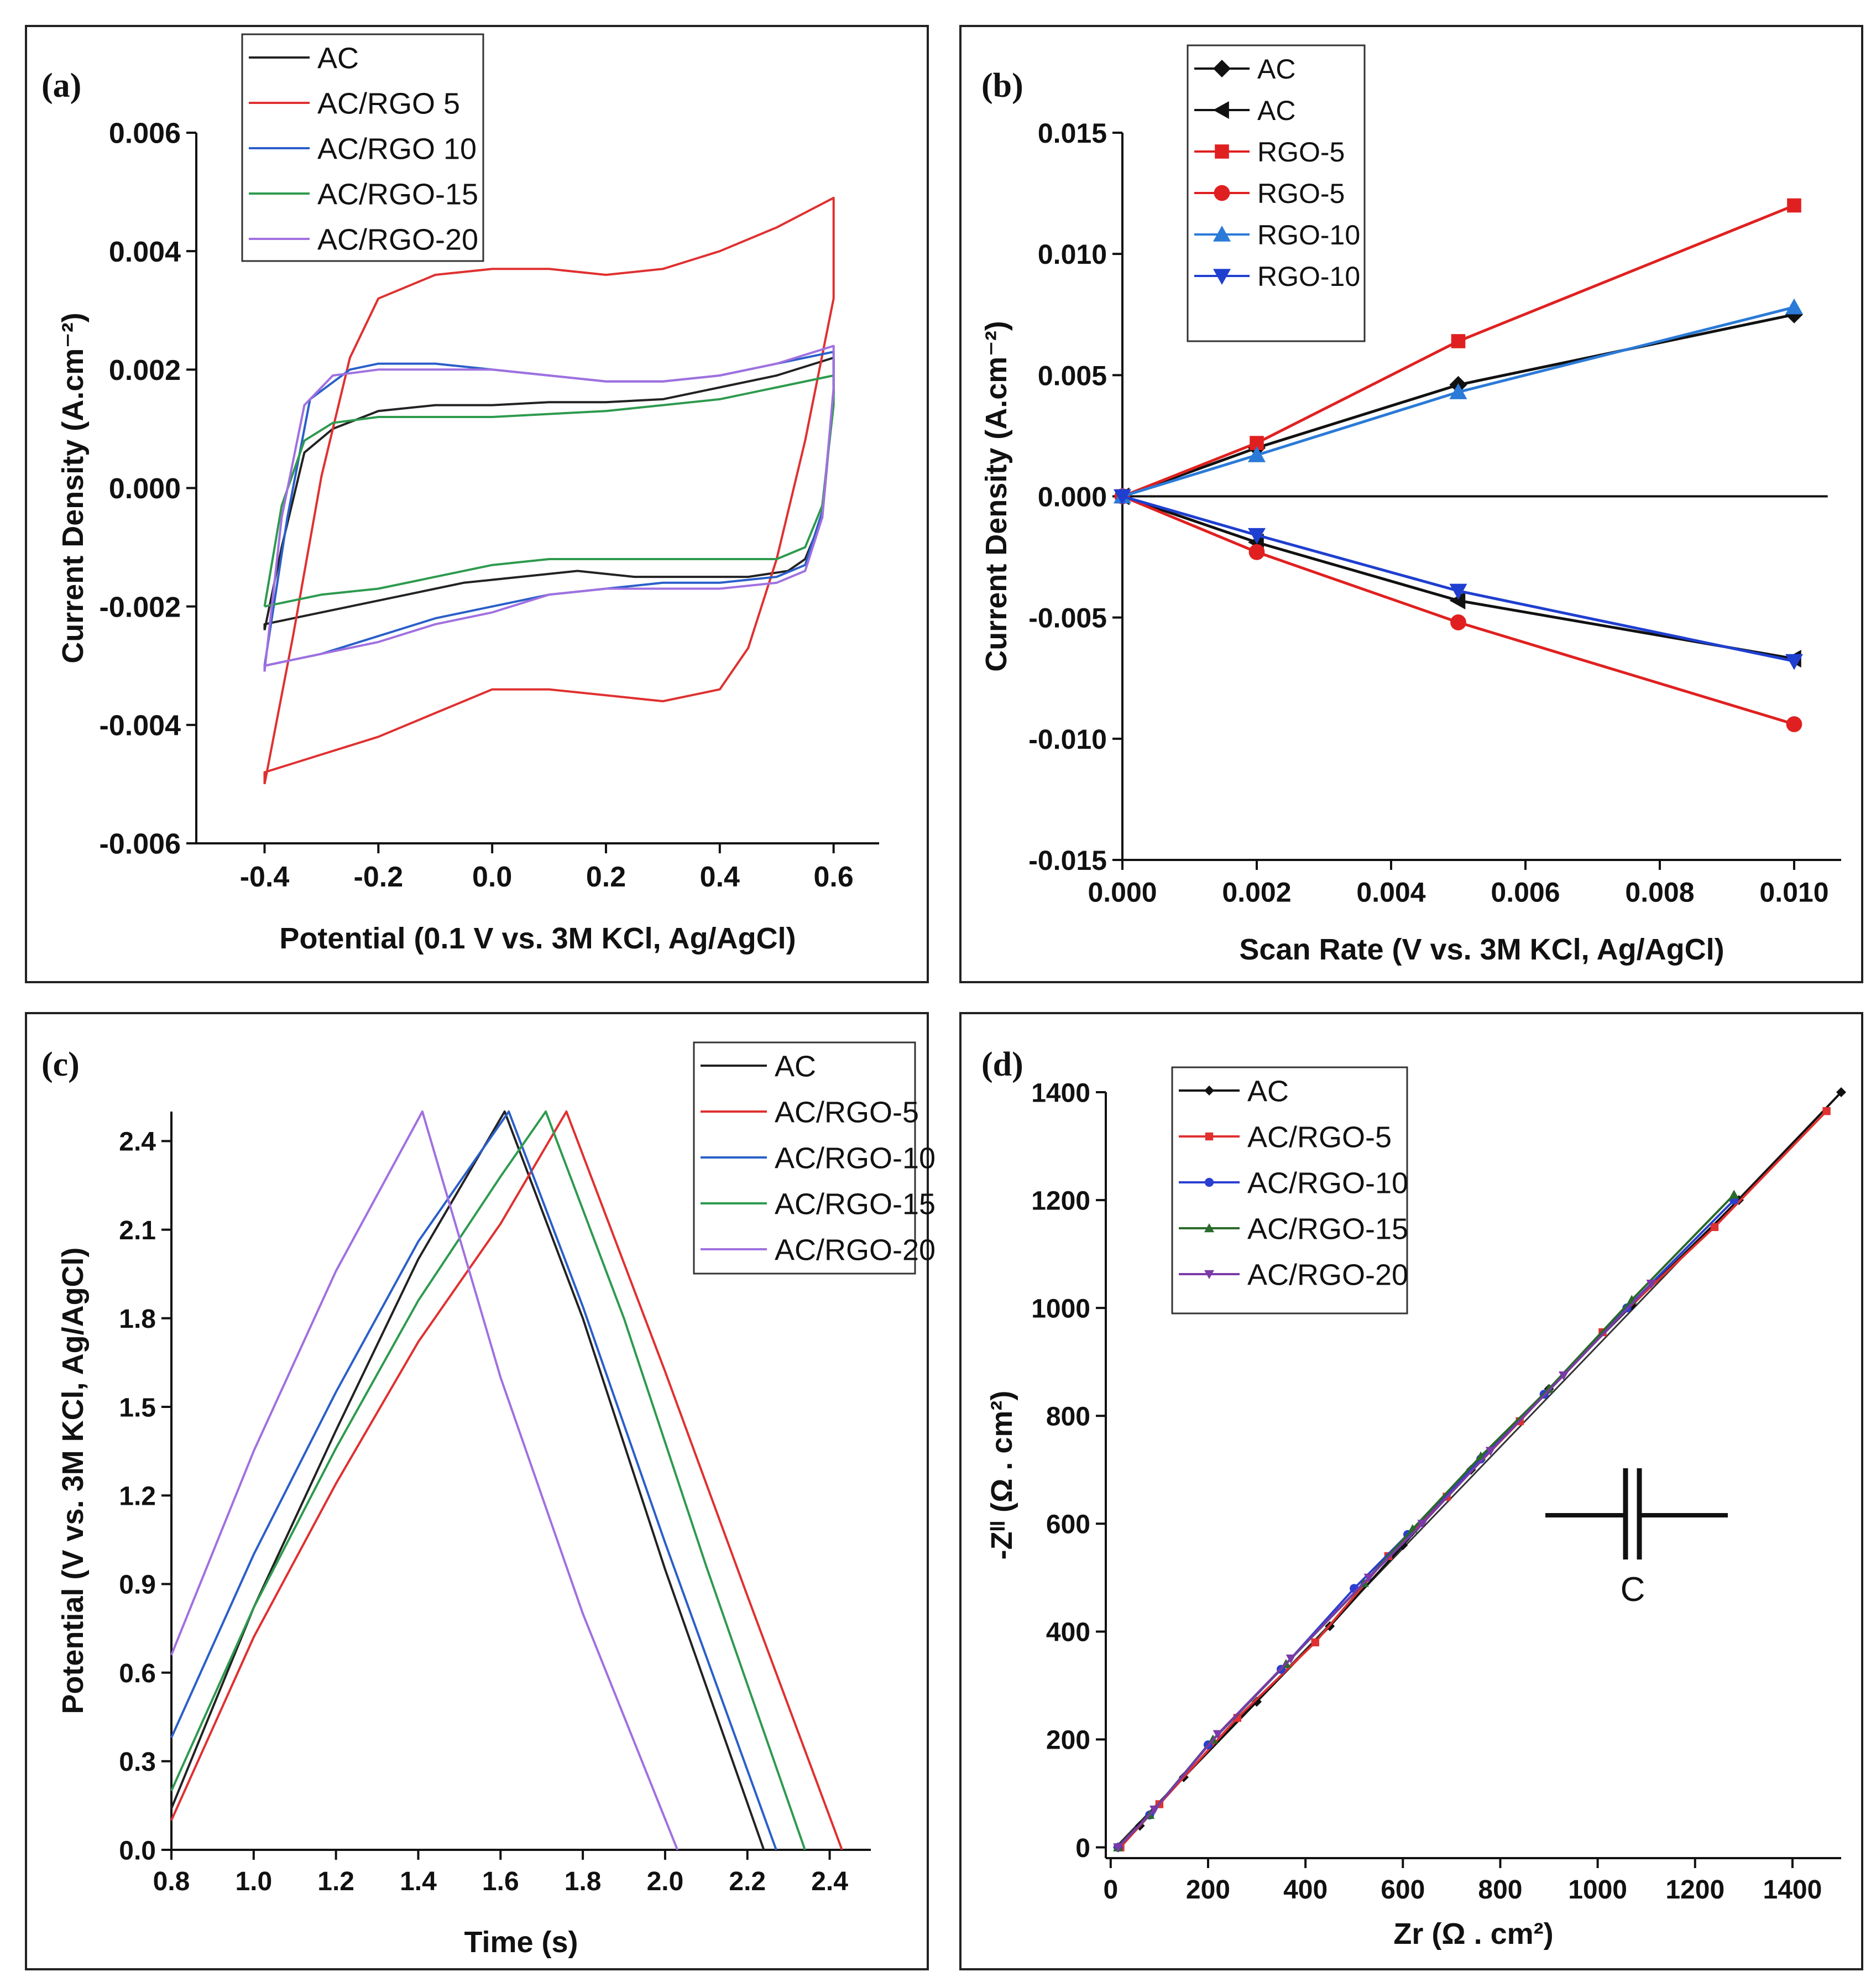 This screenshot has height=1982, width=1876. What do you see at coordinates (1308, 276) in the screenshot?
I see `legend-entry: RGO-10` at bounding box center [1308, 276].